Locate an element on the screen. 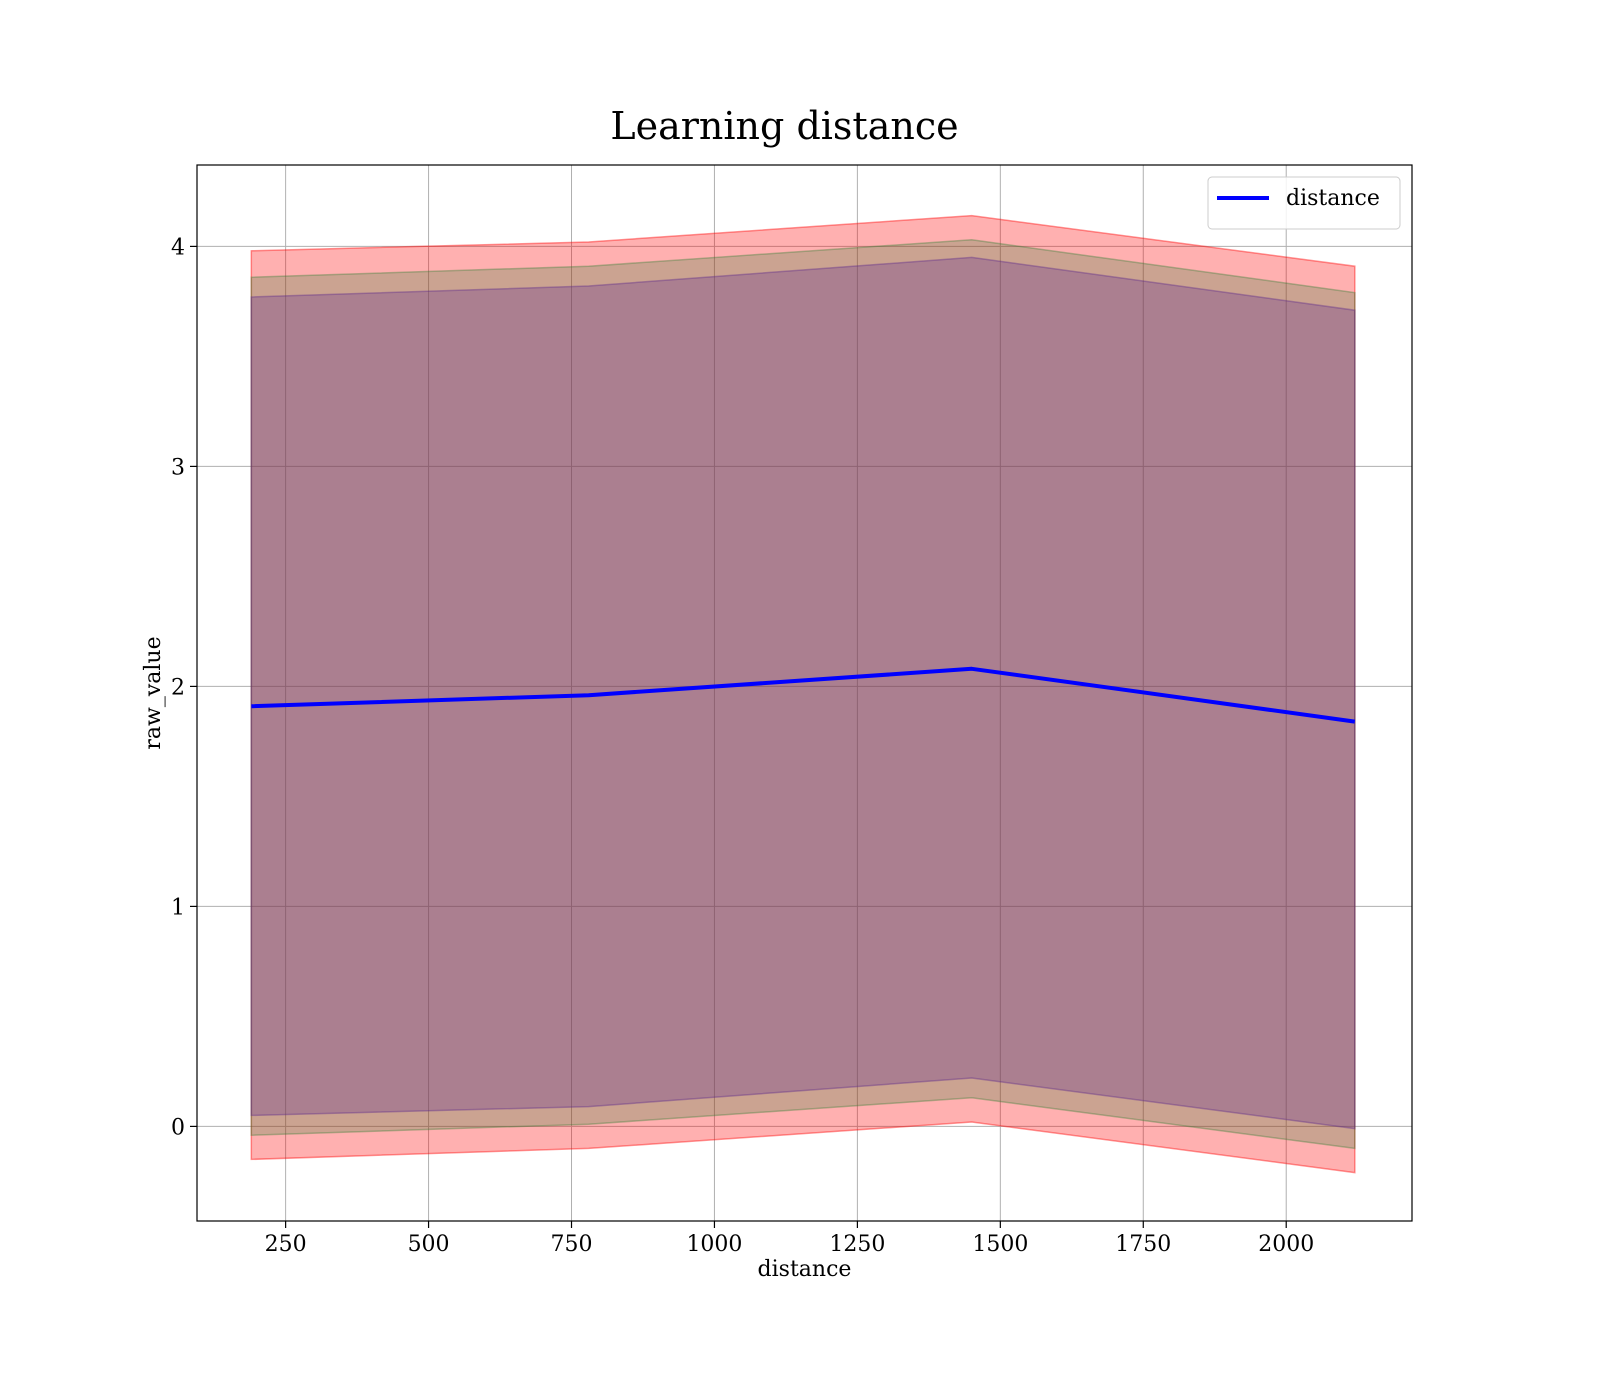 This screenshot has height=1400, width=1600. x-tick-label: 250 is located at coordinates (286, 1244).